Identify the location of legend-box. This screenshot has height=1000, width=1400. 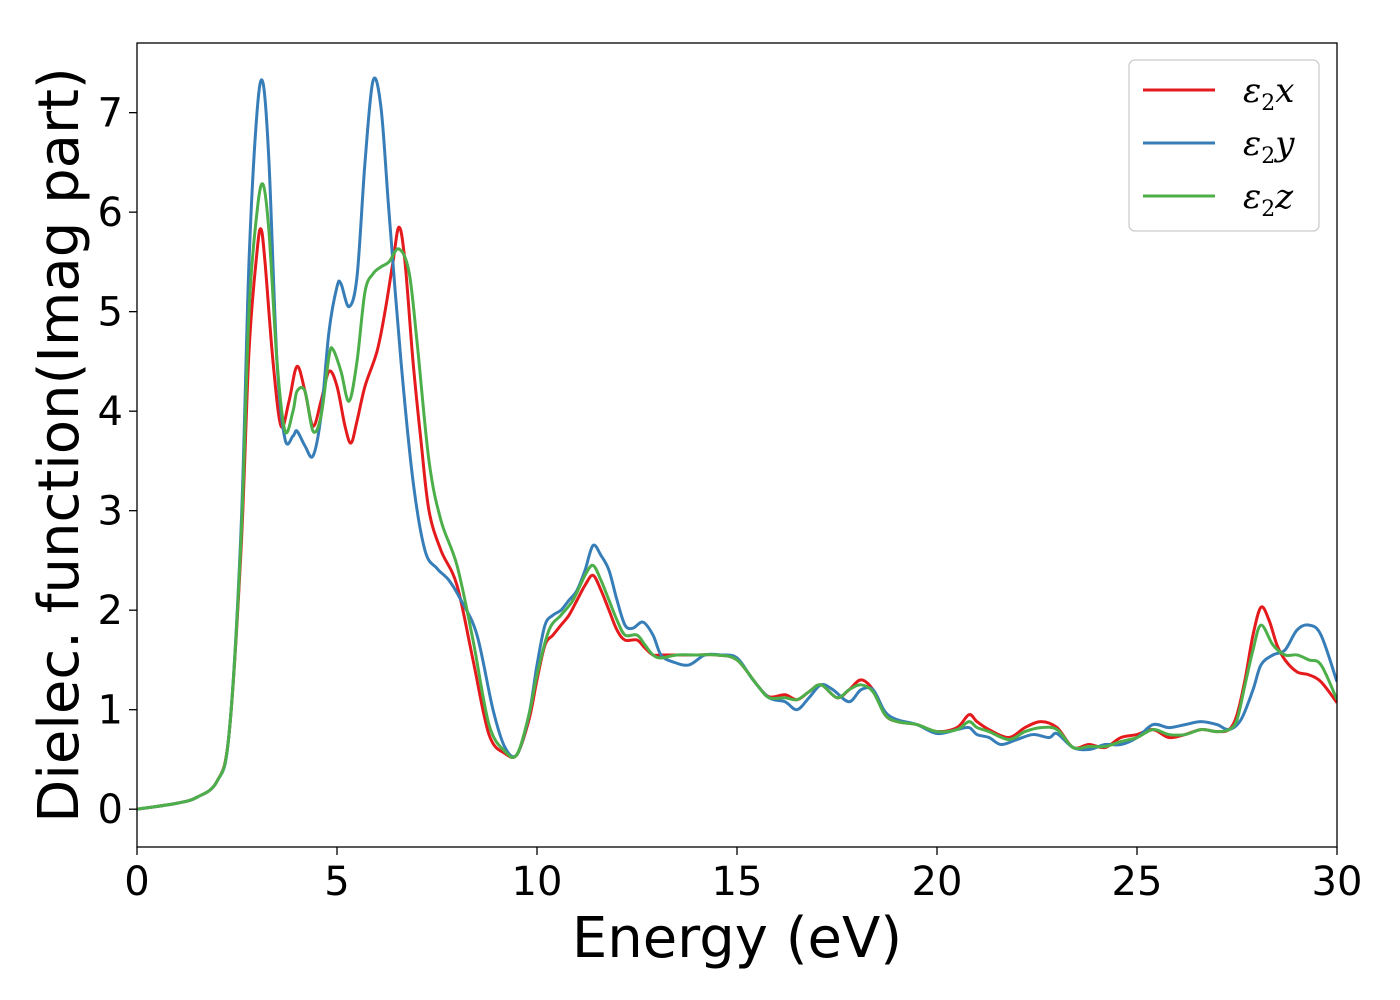
(1224, 145).